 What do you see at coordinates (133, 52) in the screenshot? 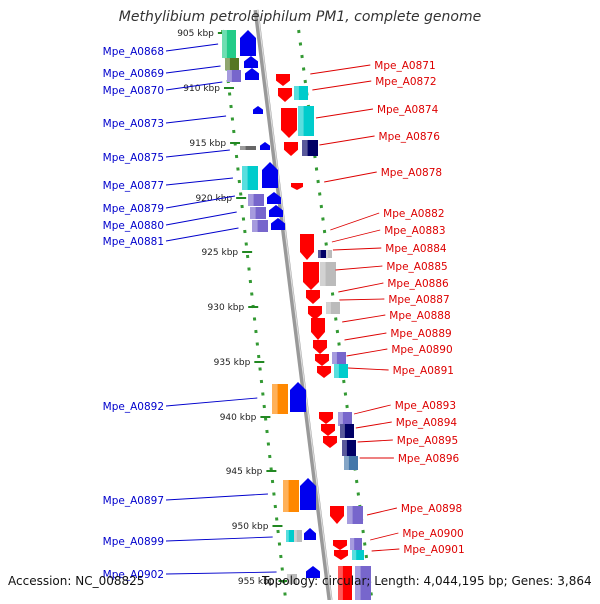
I see `left-gene-label: Mpe_A0868` at bounding box center [133, 52].